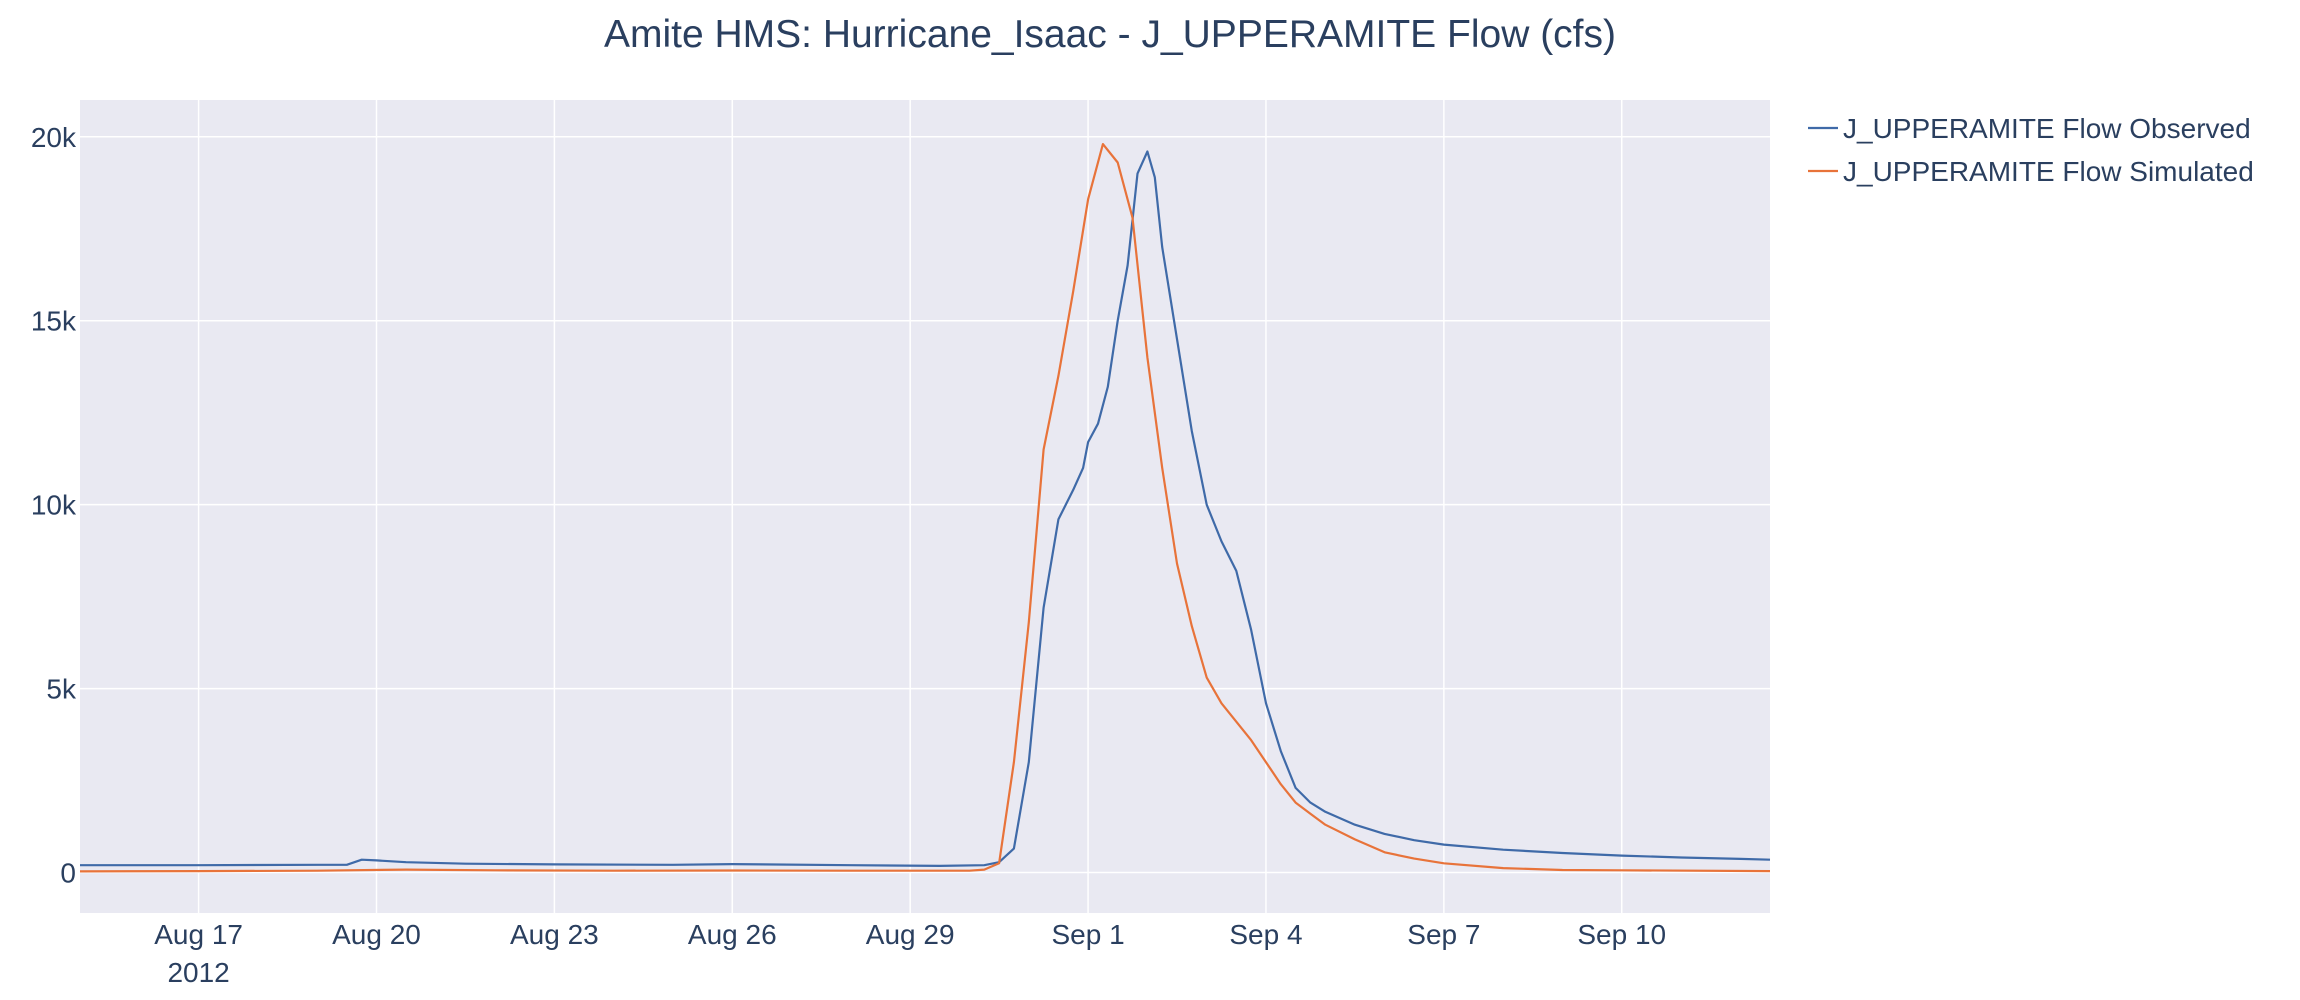 This screenshot has height=1000, width=2300. What do you see at coordinates (1265, 934) in the screenshot?
I see `x-tick-label: Sep 4` at bounding box center [1265, 934].